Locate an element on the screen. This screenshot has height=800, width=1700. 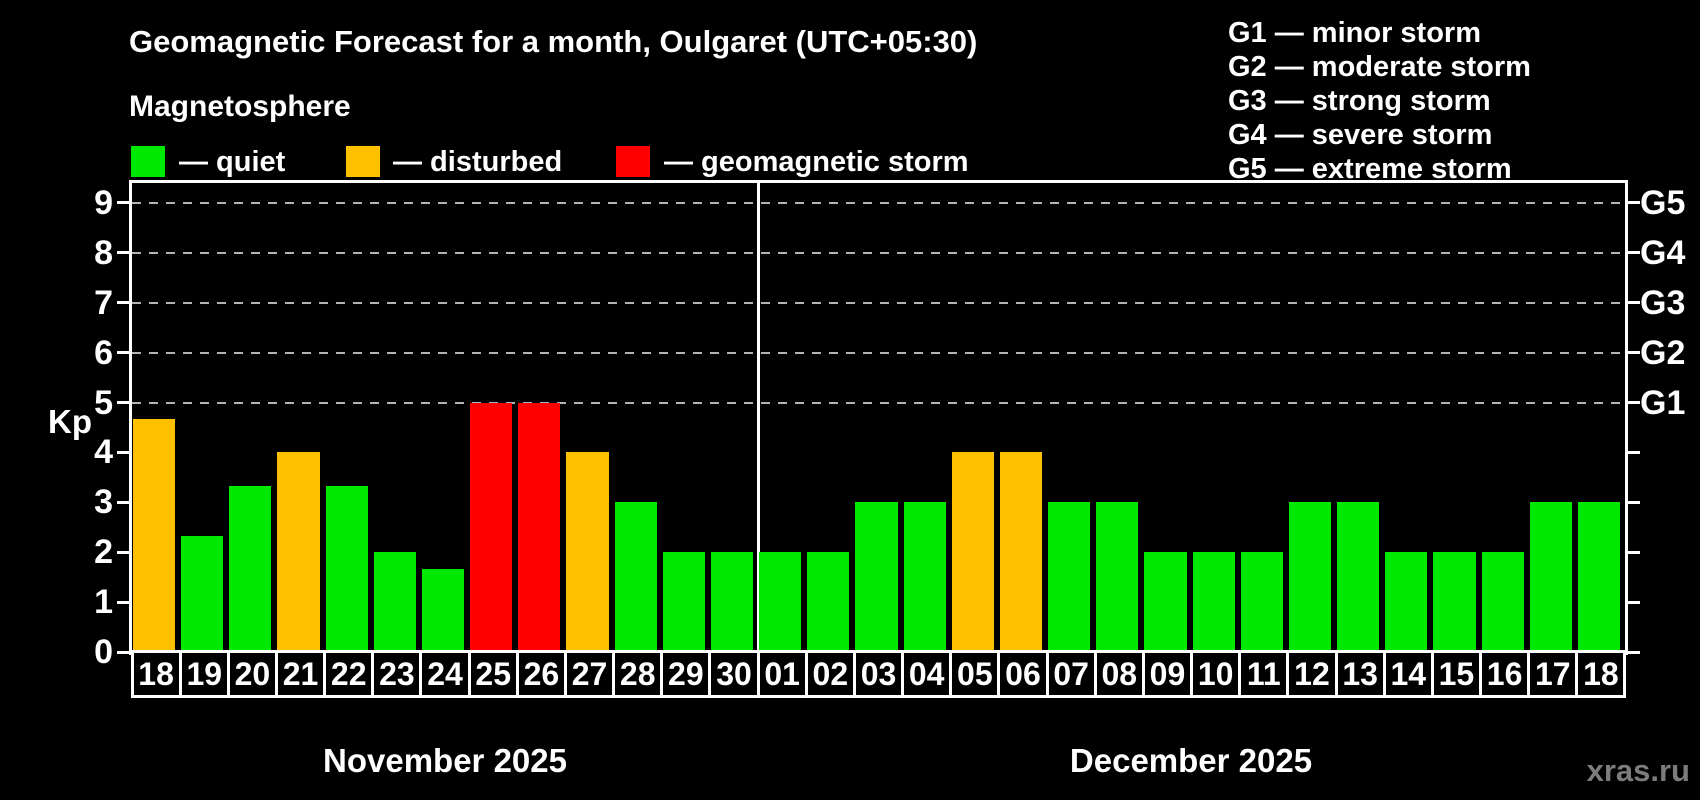
date-cell-29: 29 is located at coordinates (686, 674).